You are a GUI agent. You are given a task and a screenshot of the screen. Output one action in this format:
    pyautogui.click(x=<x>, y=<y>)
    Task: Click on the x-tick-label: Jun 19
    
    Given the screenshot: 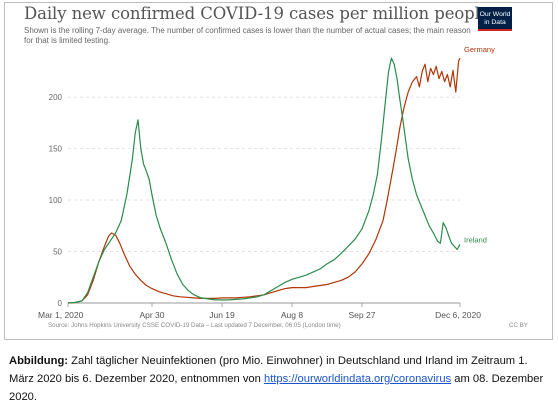 What is the action you would take?
    pyautogui.click(x=222, y=315)
    